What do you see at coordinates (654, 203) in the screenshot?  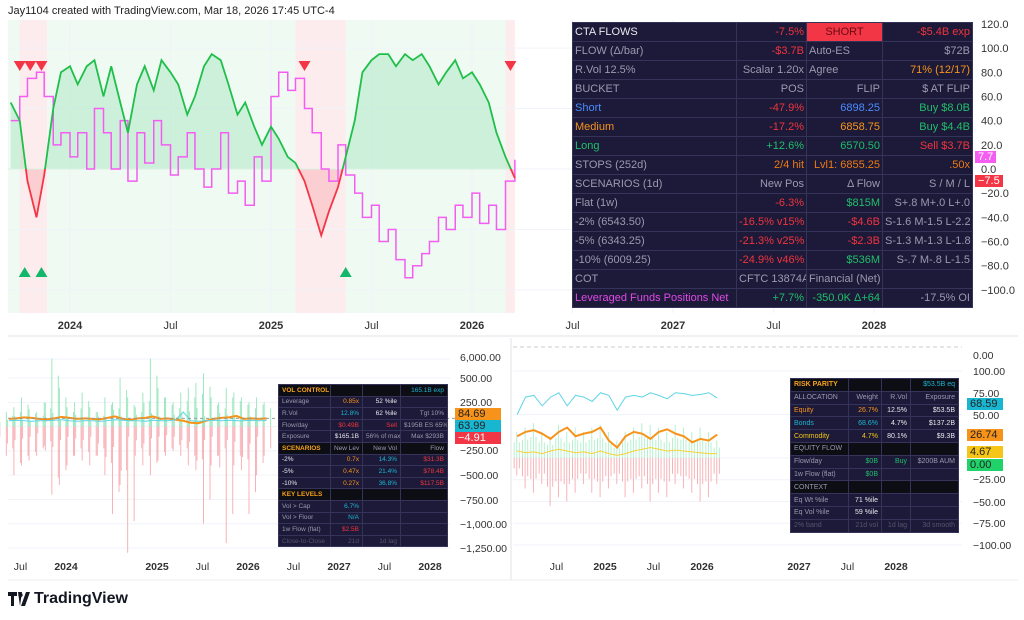 I see `row-label: Flat (1w)` at bounding box center [654, 203].